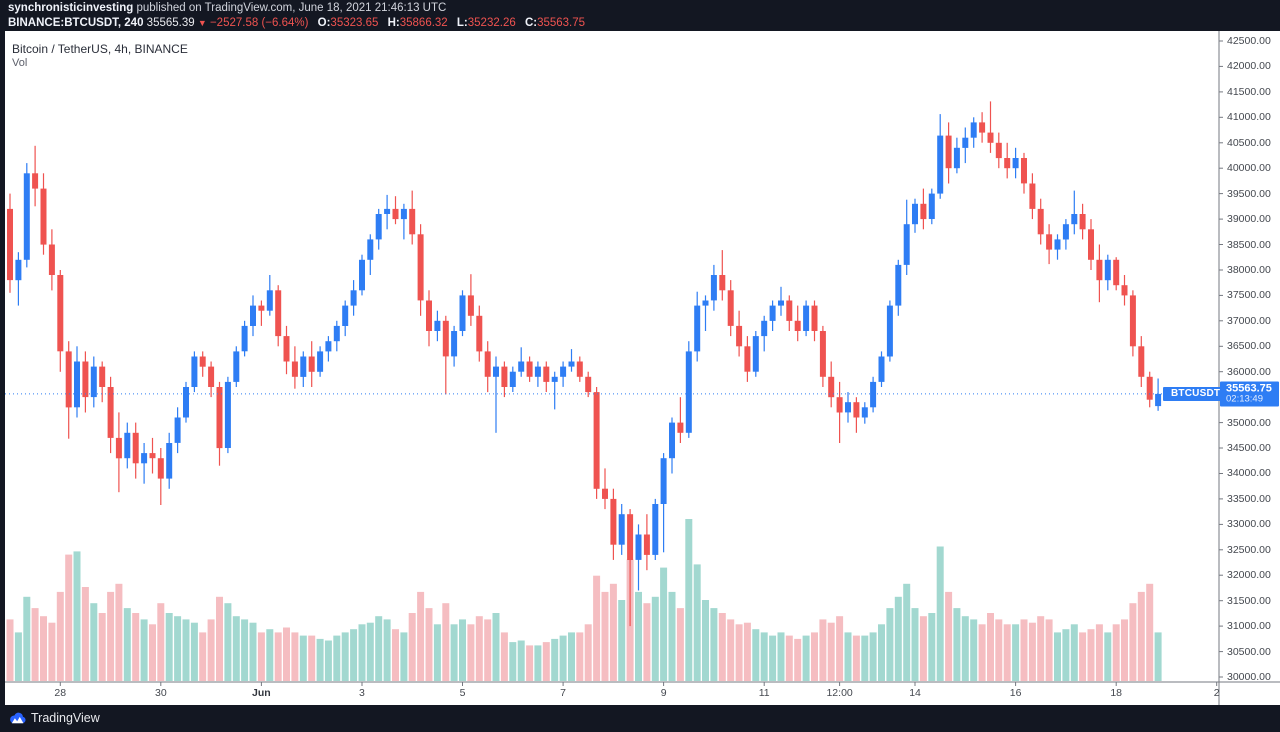 Image resolution: width=1280 pixels, height=732 pixels. Describe the element at coordinates (915, 693) in the screenshot. I see `time-axis-label: 14` at that location.